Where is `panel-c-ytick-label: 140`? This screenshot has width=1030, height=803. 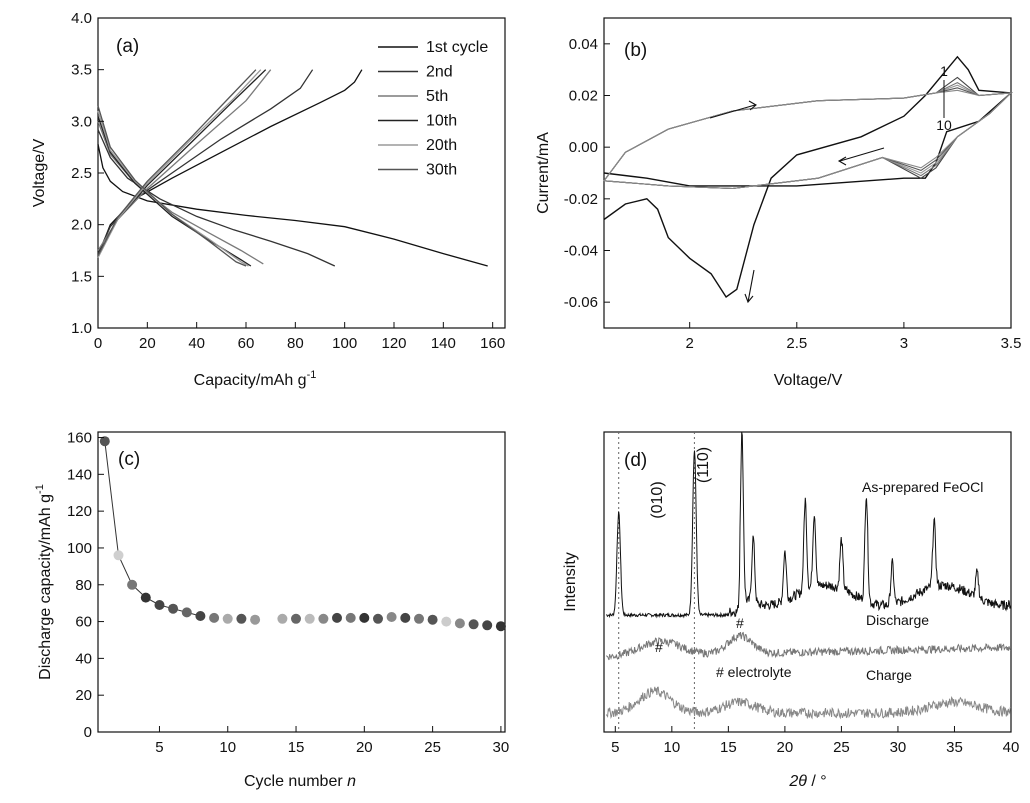 panel-c-ytick-label: 140 is located at coordinates (79, 474).